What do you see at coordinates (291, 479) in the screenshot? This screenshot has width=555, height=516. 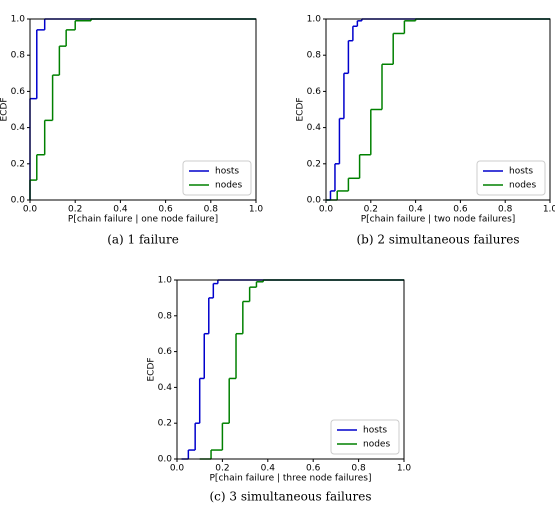 I see `x-axis-label: P[chain failure | three node failures]` at bounding box center [291, 479].